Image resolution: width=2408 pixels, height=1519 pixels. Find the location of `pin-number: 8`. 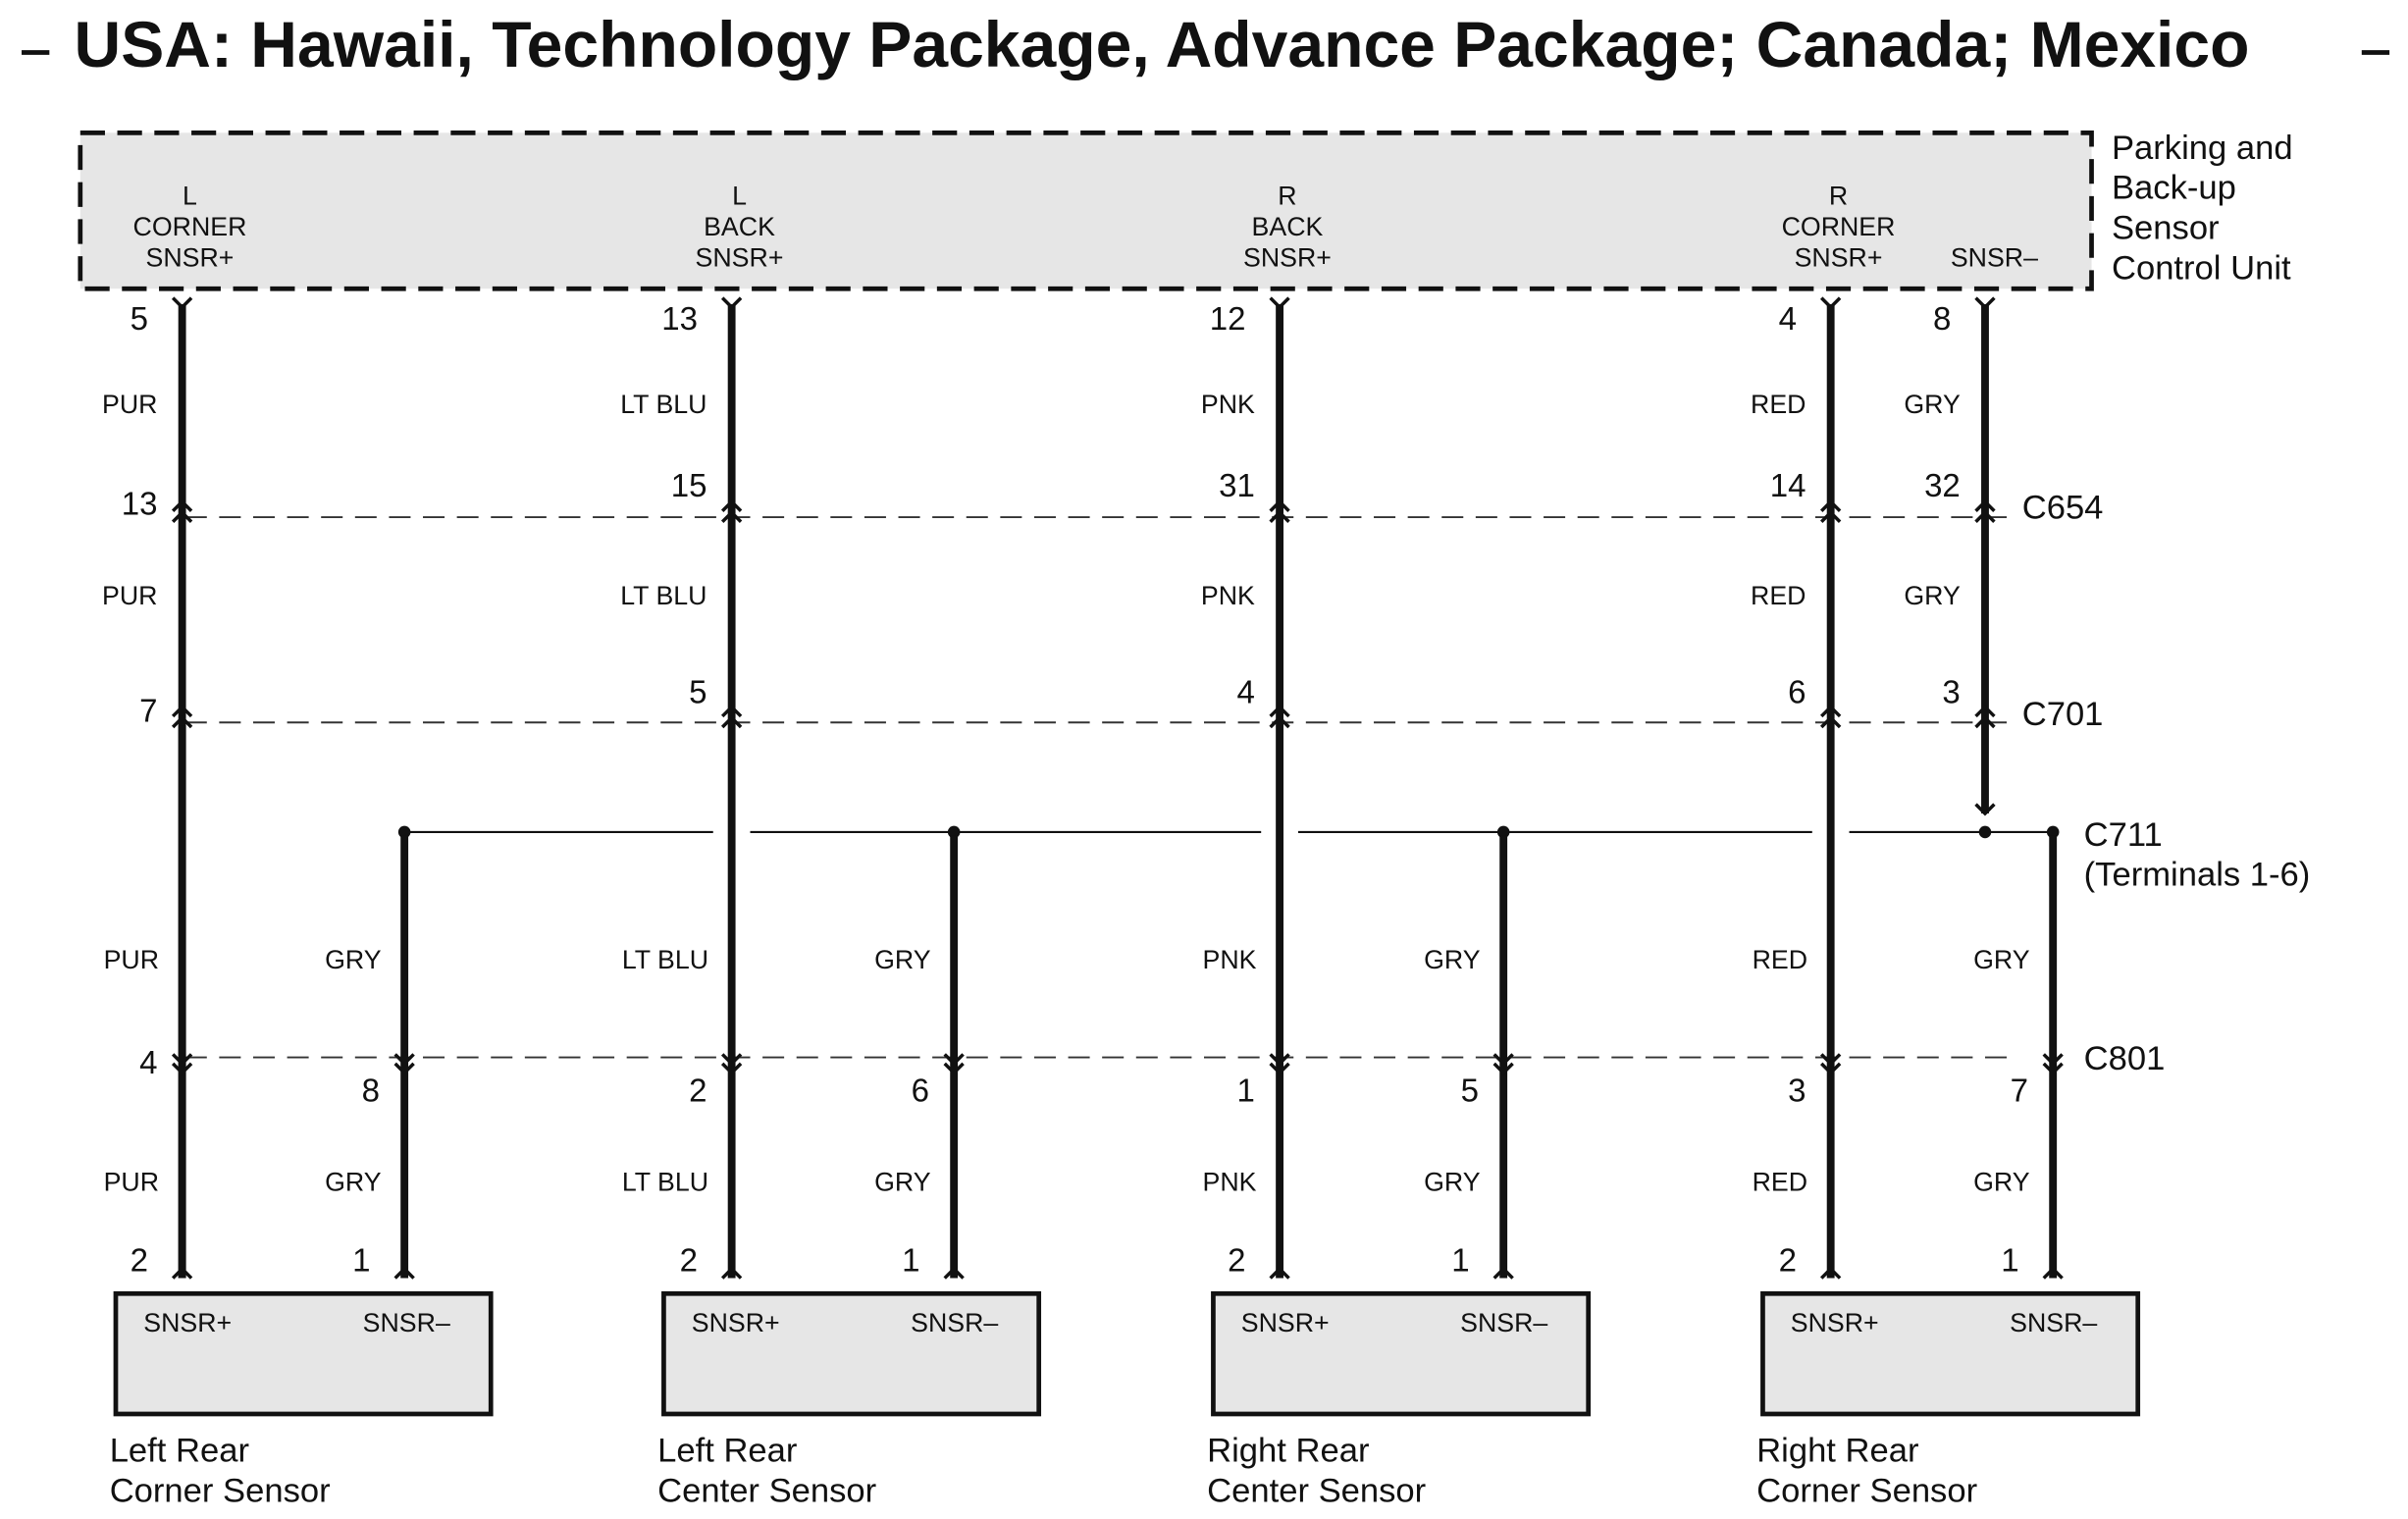

pin-number: 8 is located at coordinates (1942, 318).